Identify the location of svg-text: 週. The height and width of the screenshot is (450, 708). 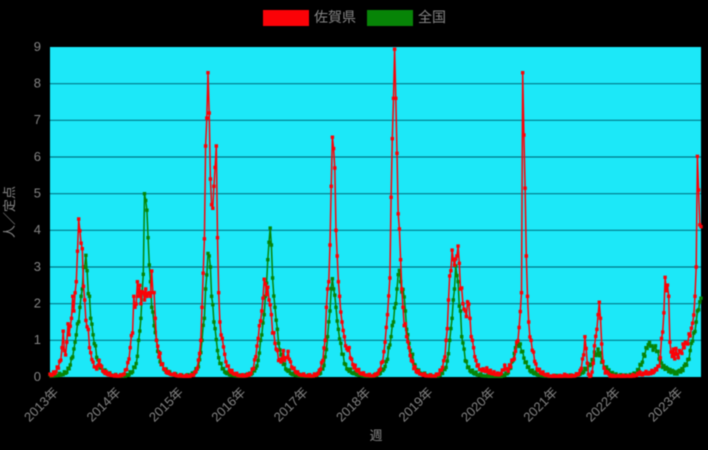
(375, 435).